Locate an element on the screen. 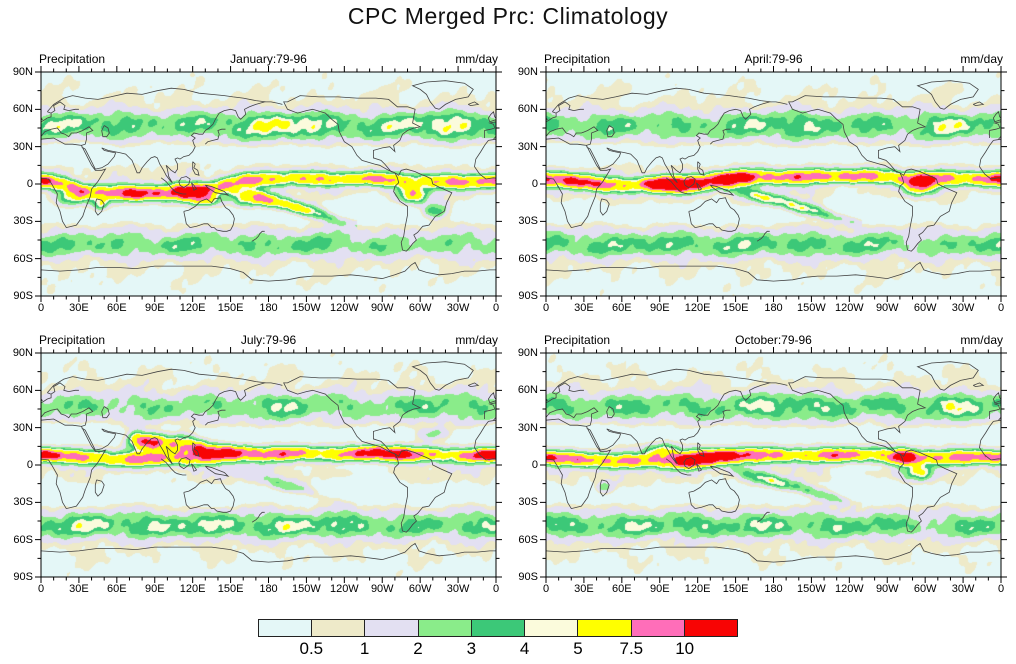 The image size is (1016, 664). period-label: July:79-96 is located at coordinates (268, 340).